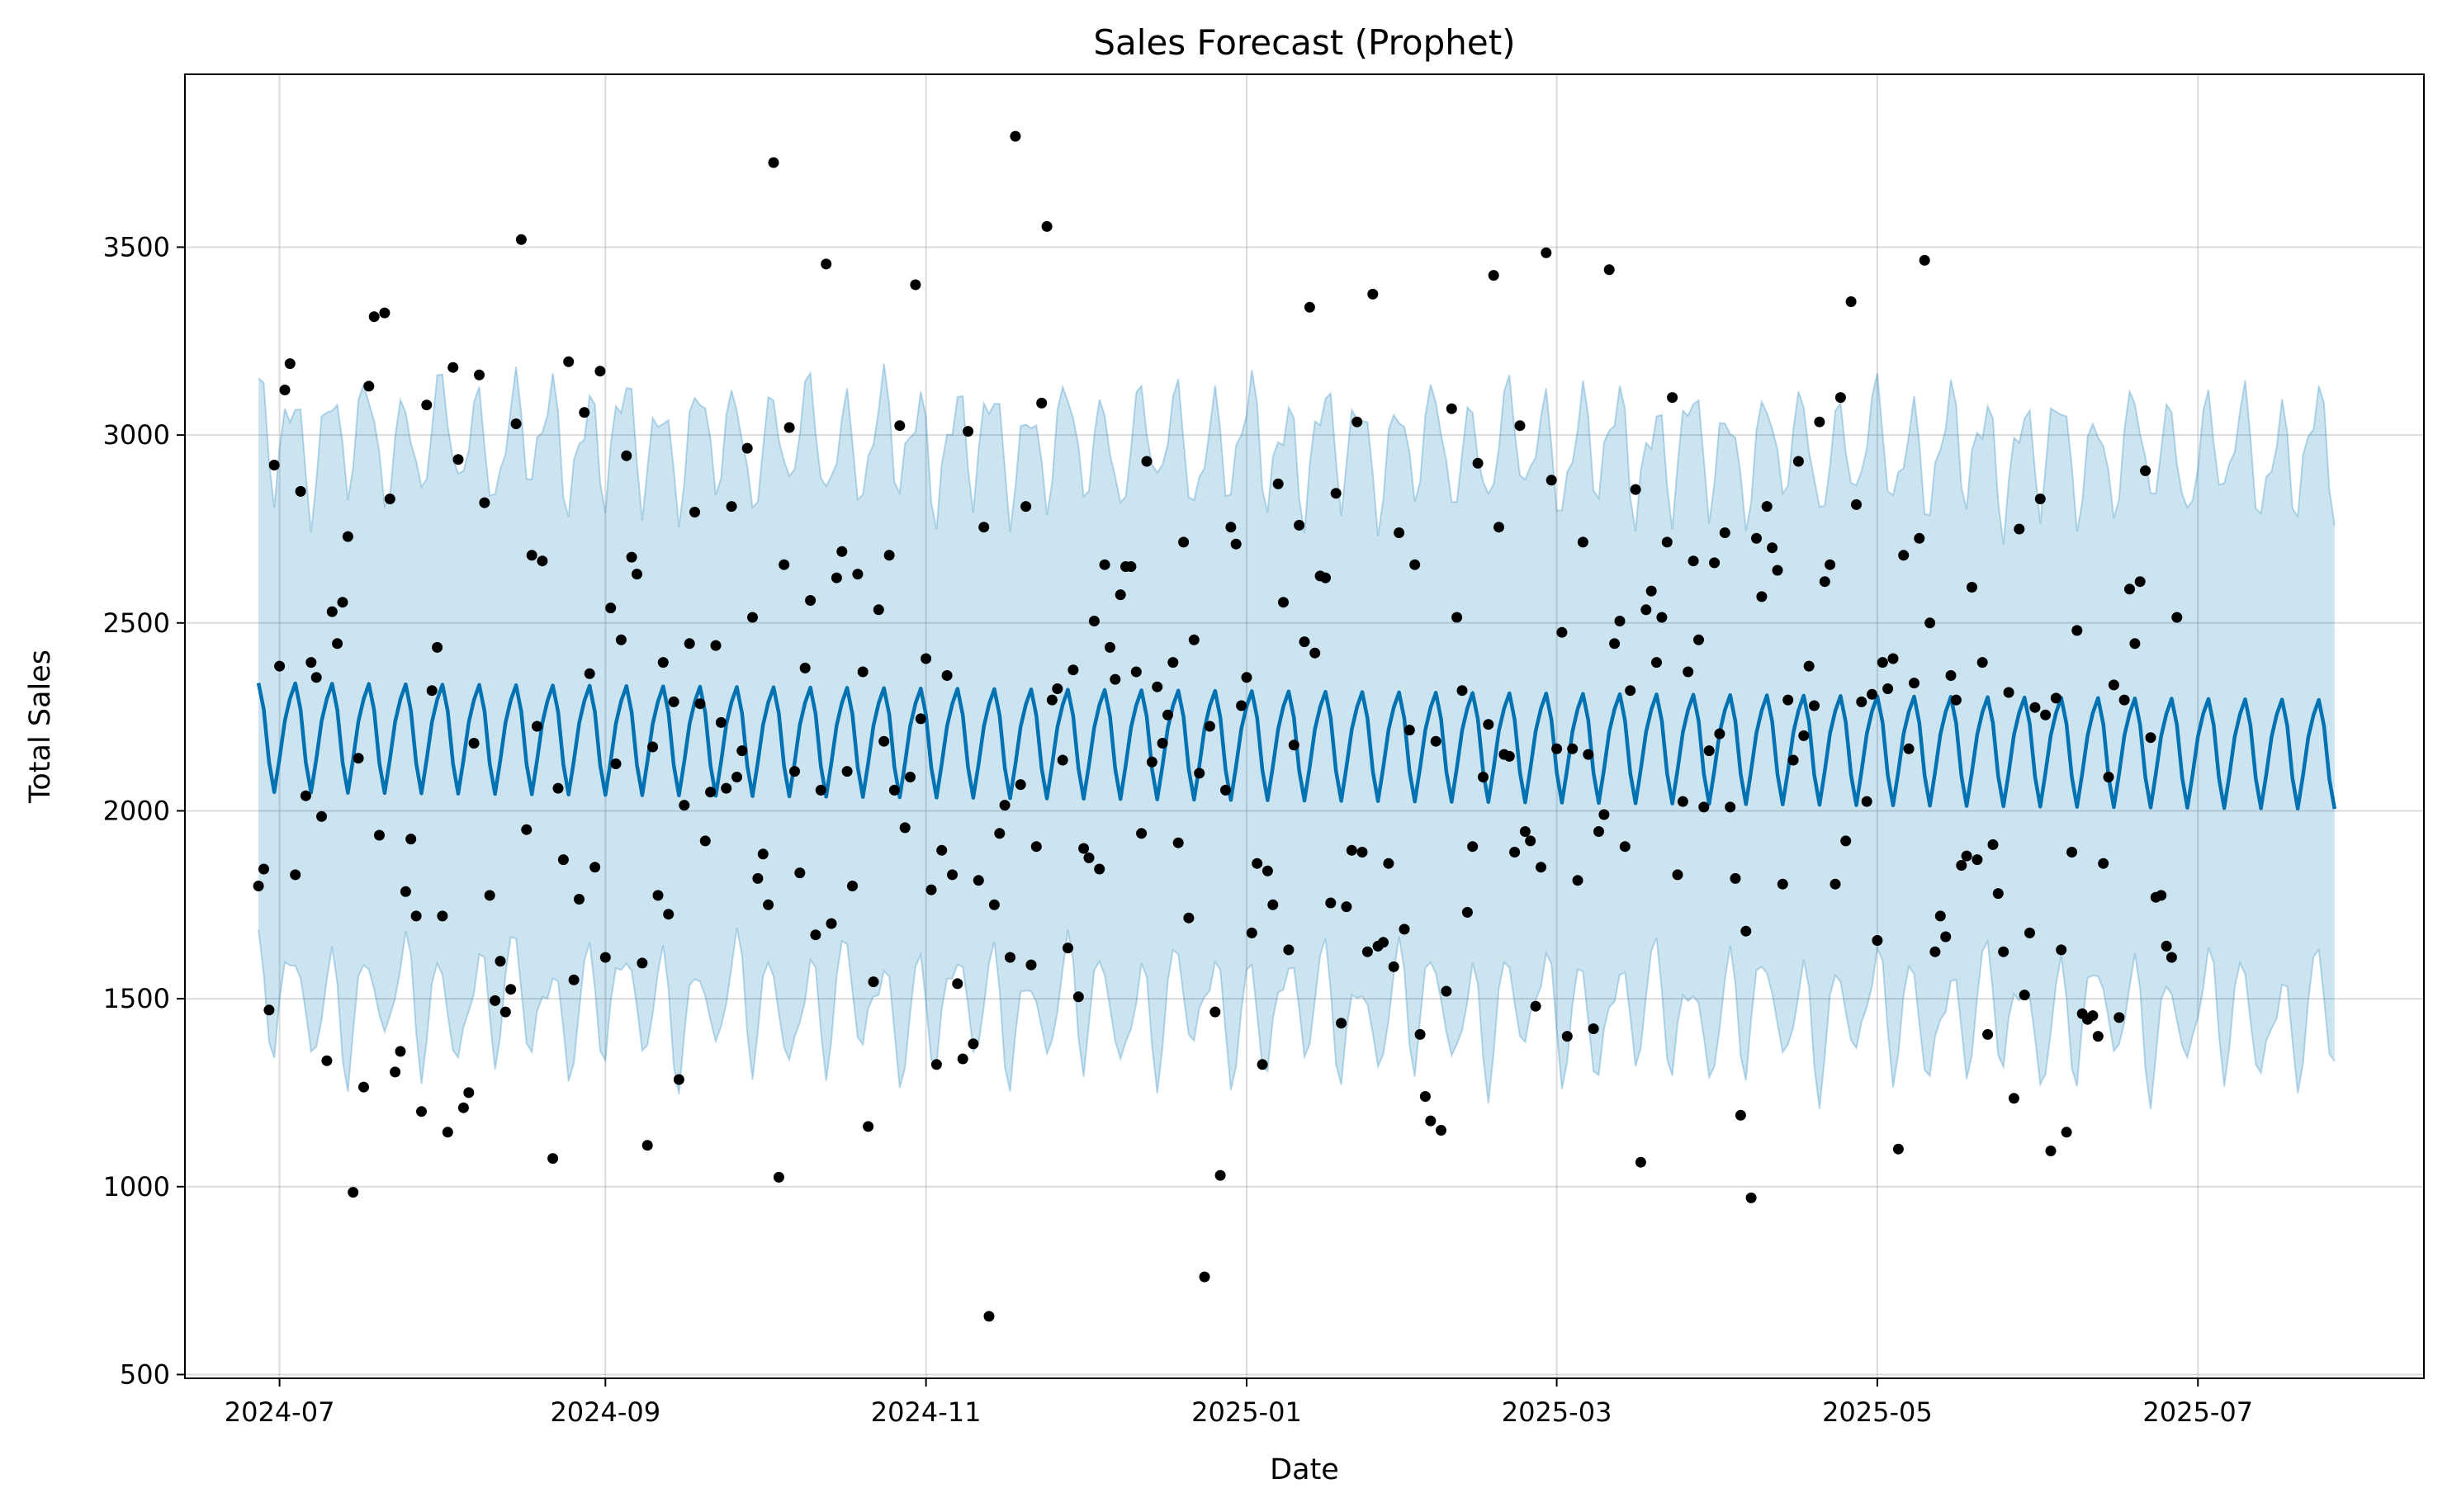  Describe the element at coordinates (926, 1412) in the screenshot. I see `x-tick-label: 2024-11` at that location.